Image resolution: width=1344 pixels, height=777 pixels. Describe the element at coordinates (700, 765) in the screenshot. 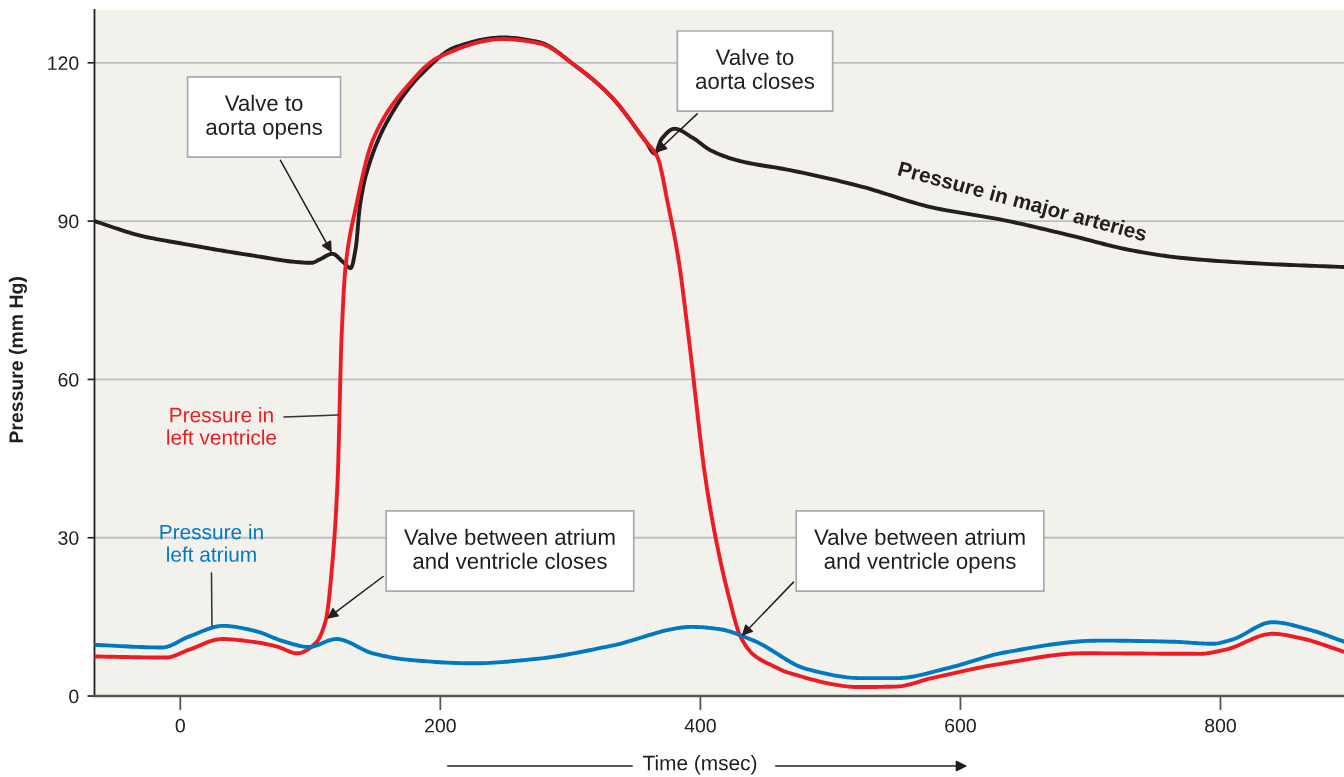

I see `x-axis-title: Time (msec)` at that location.